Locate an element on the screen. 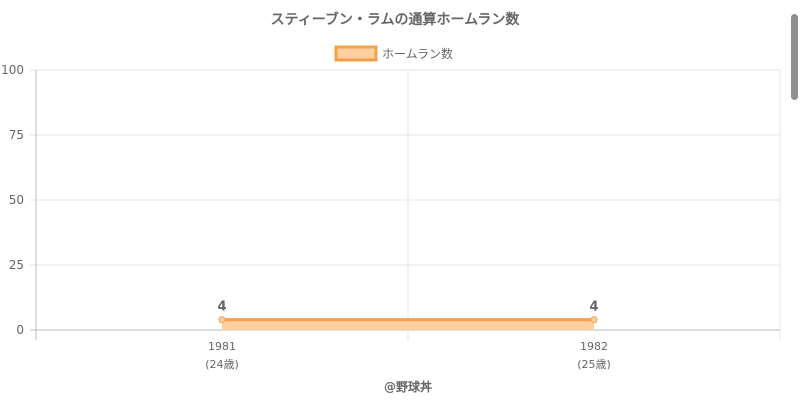  y-axis: 0 25 50 75 100 is located at coordinates (12, 200).